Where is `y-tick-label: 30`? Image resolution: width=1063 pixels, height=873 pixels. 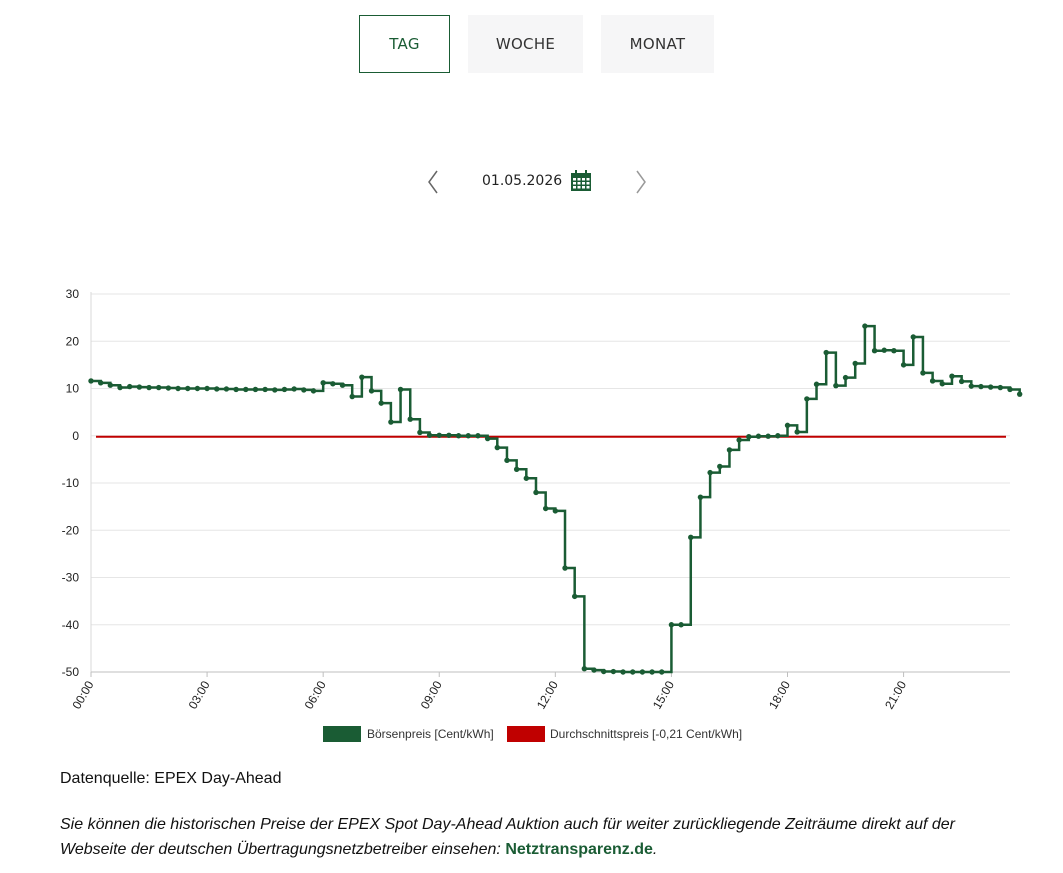
y-tick-label: 30 is located at coordinates (73, 294).